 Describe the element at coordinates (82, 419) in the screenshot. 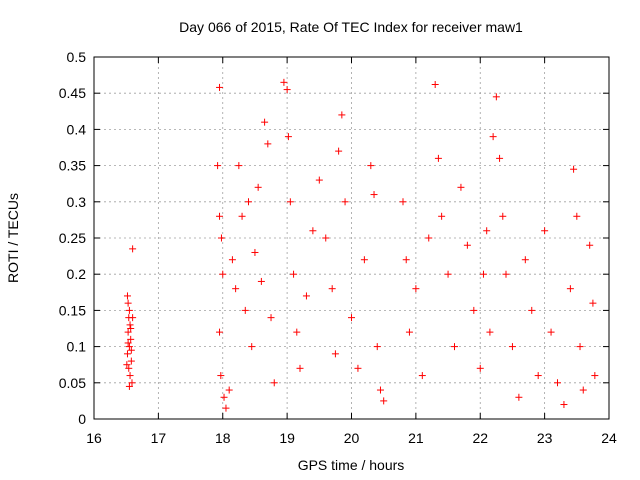

I see `y-tick-label: 0` at that location.